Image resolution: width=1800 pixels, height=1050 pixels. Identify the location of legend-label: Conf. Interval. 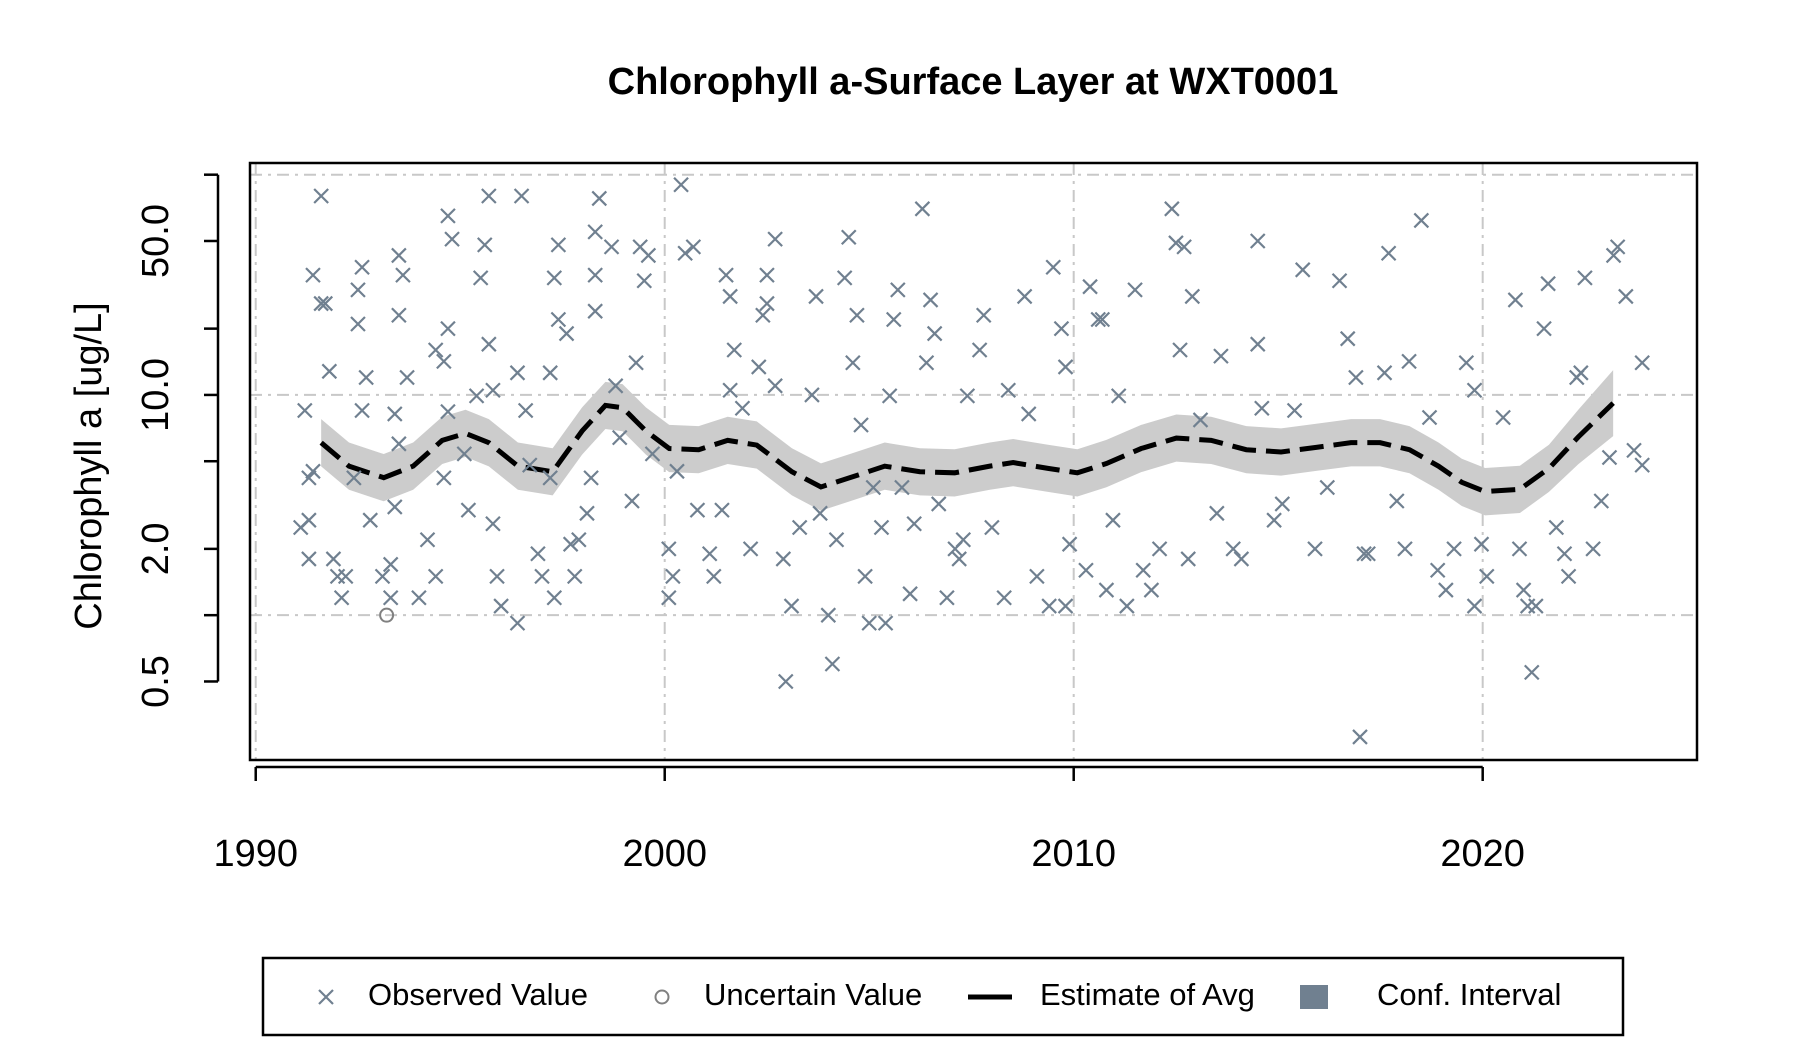
(1469, 994).